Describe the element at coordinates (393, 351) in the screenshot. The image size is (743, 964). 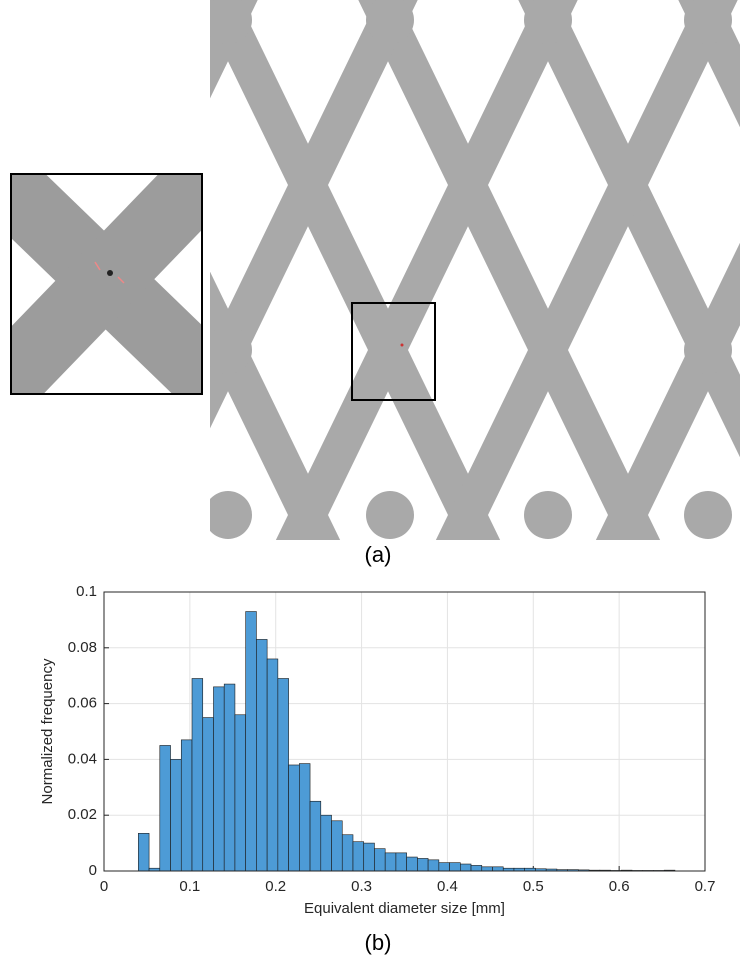
I see `zoom-box` at that location.